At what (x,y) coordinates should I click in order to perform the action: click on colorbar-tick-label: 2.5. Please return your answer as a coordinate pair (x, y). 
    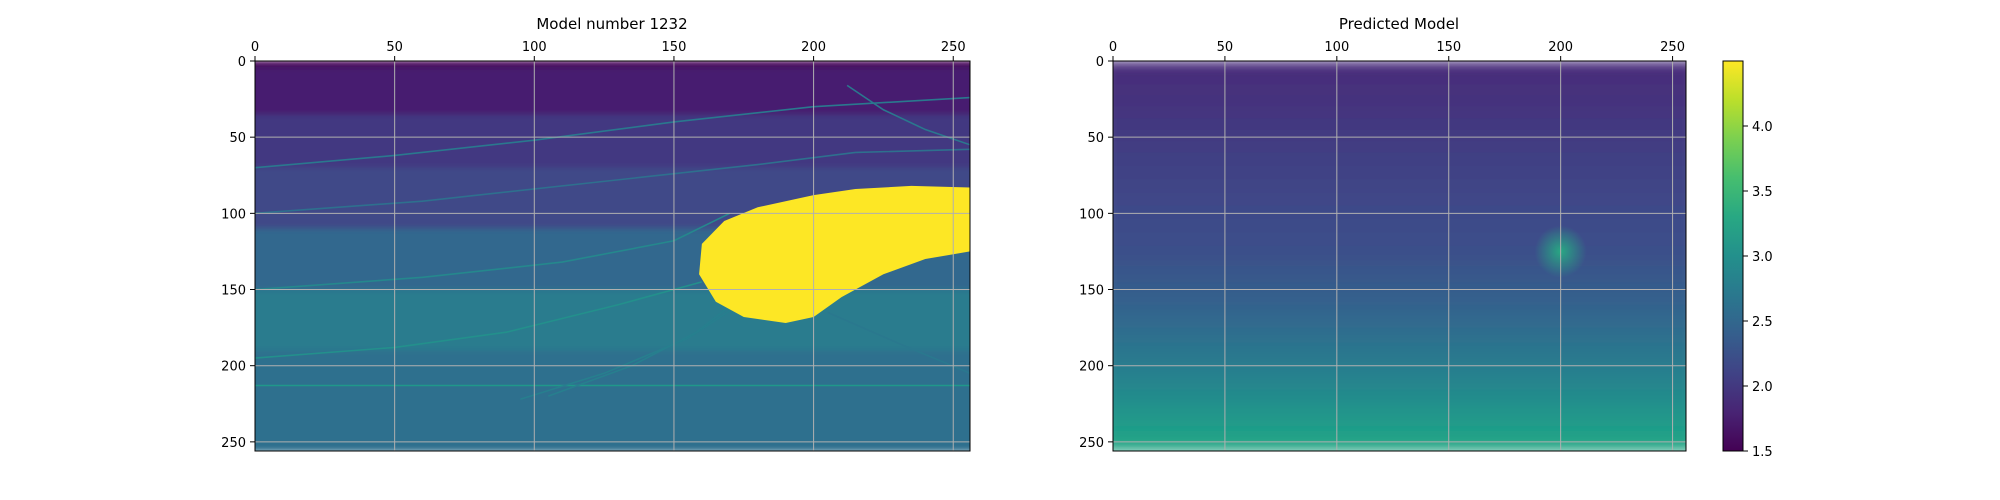
    Looking at the image, I should click on (1762, 322).